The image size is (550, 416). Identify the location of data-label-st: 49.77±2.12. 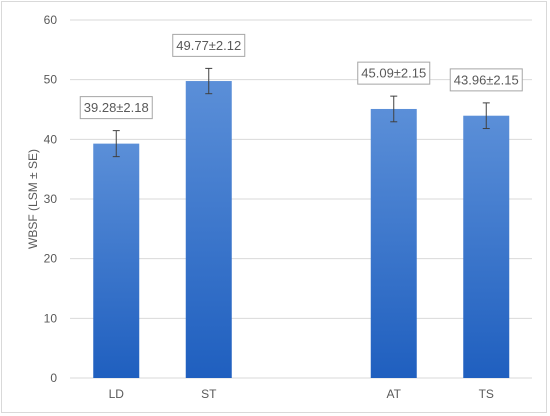
(209, 45).